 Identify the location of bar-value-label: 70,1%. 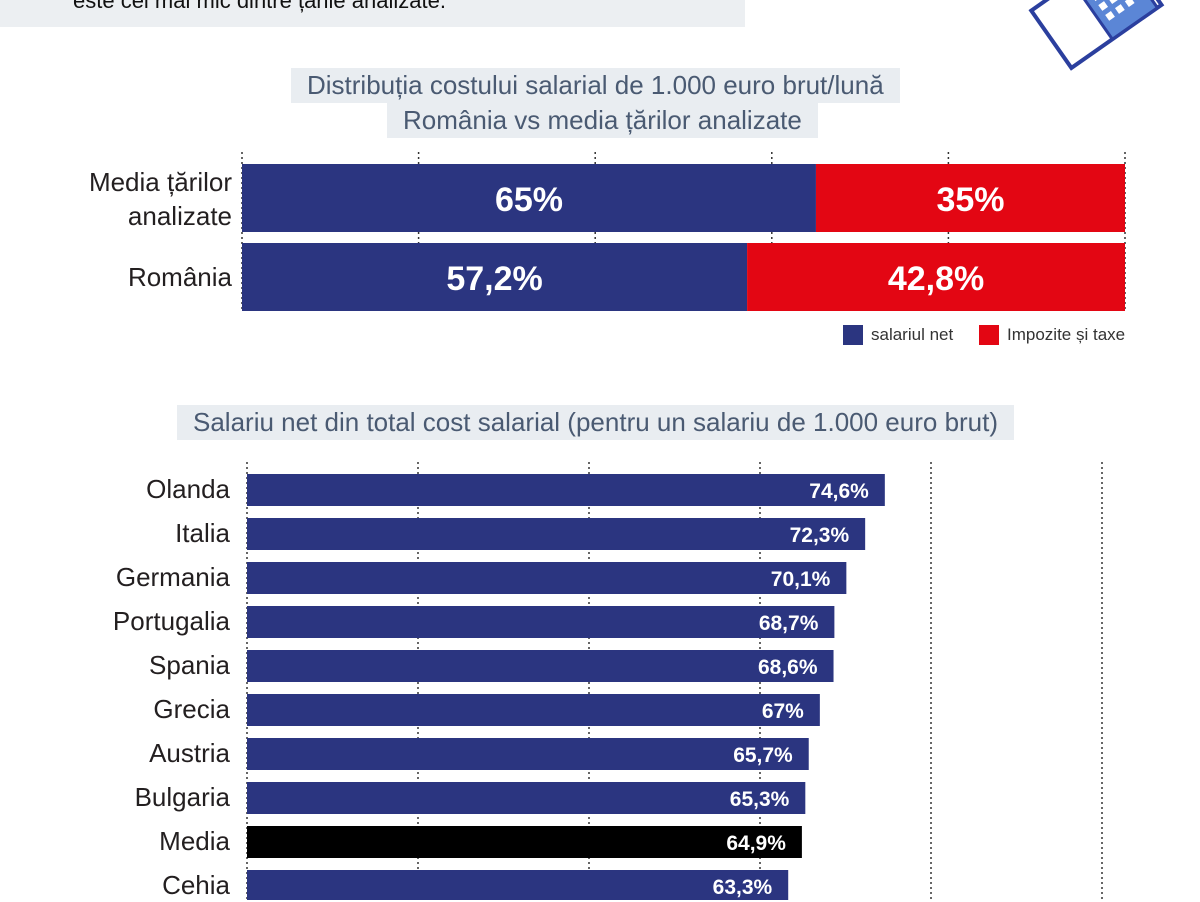
(801, 579).